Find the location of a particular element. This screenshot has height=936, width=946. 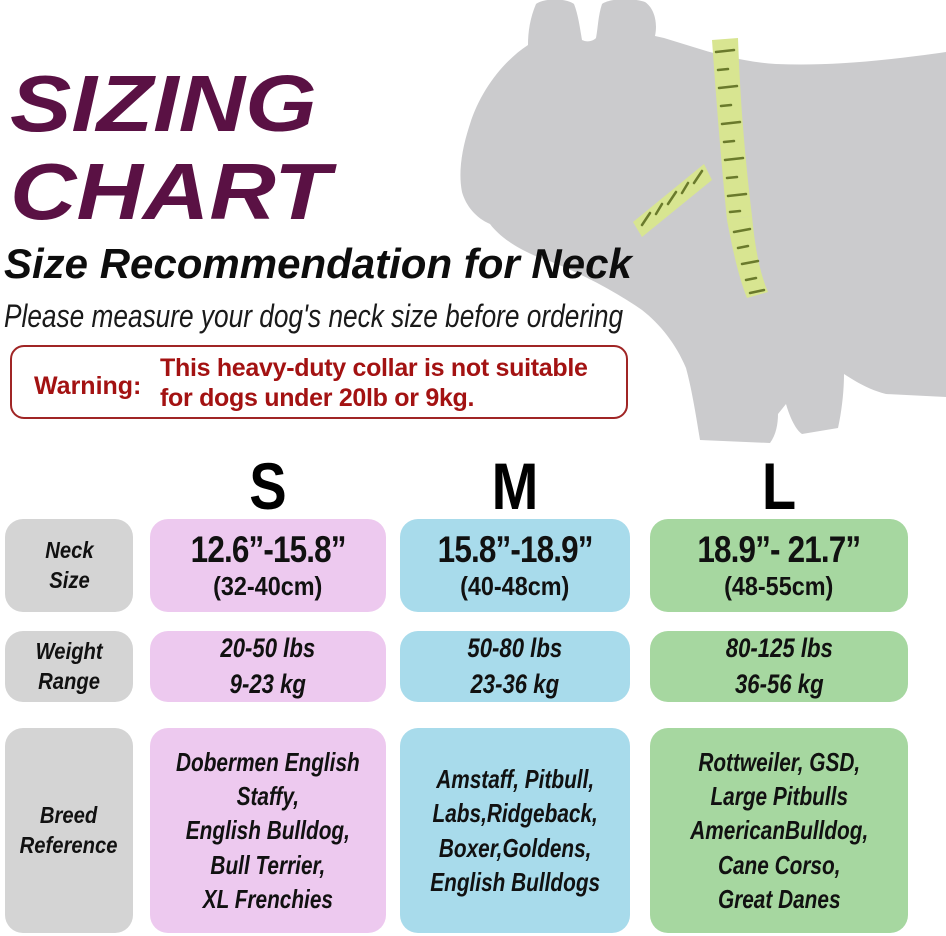

weight-range-cell-s: 20-50 lbs 9-23 kg is located at coordinates (268, 666).